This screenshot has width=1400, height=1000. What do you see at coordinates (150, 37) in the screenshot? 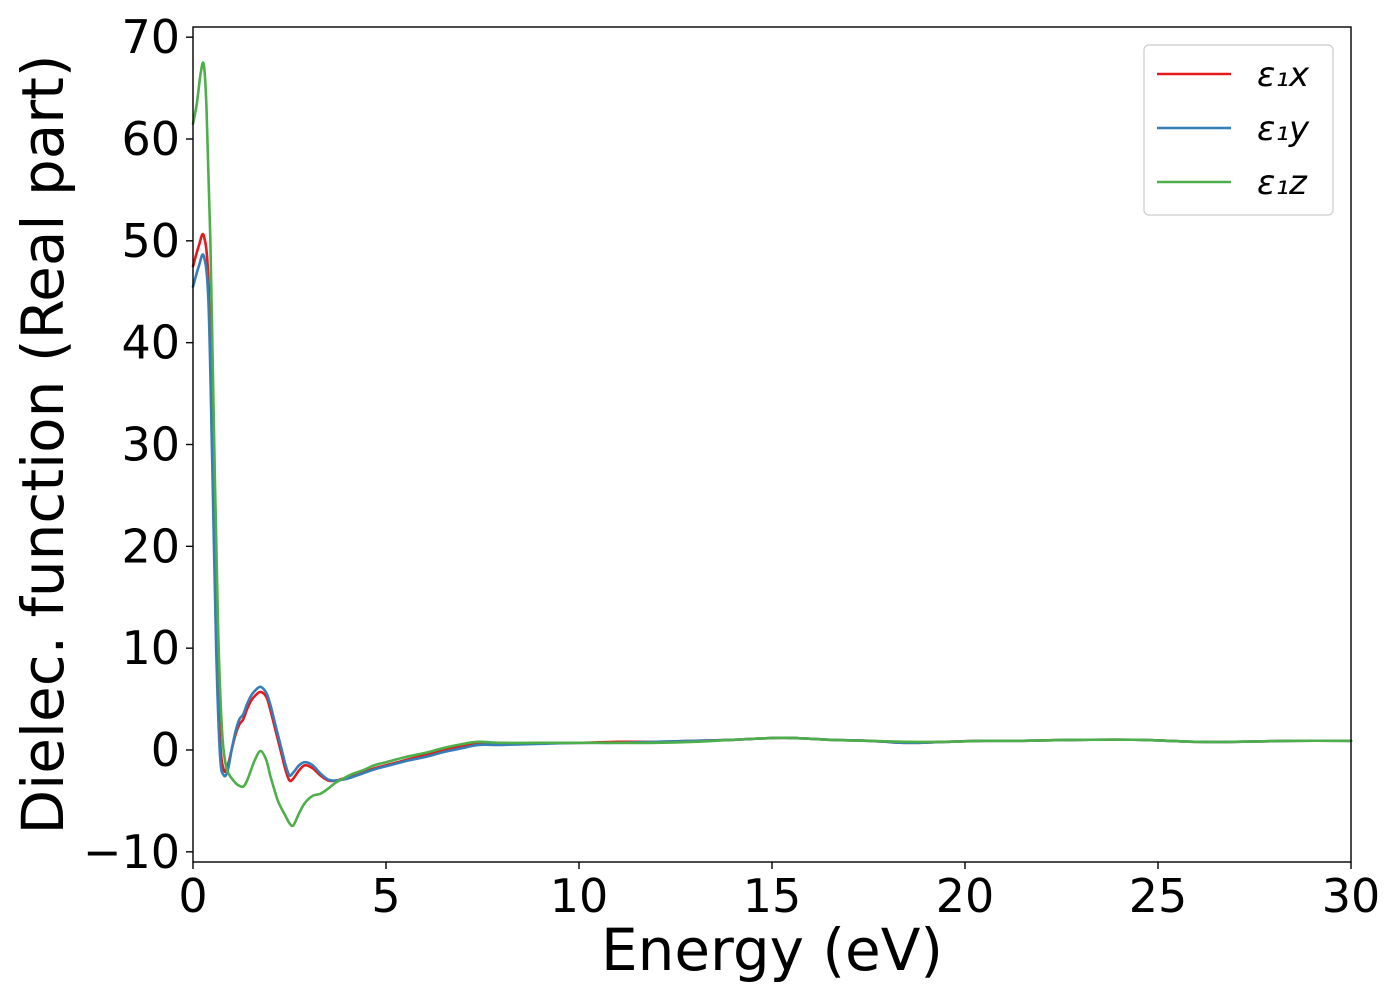
I see `y-tick-label: 70` at bounding box center [150, 37].